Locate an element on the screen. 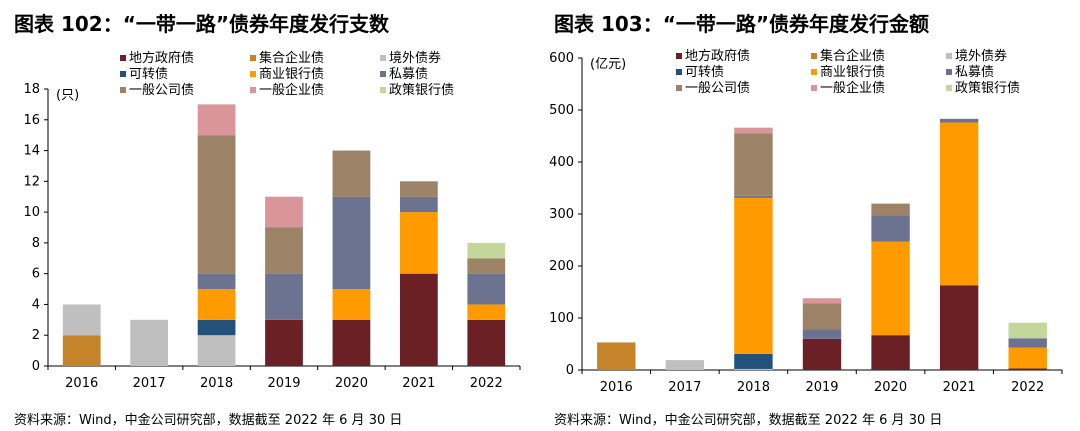 The width and height of the screenshot is (1080, 431). x-tick-label: 2021 is located at coordinates (418, 383).